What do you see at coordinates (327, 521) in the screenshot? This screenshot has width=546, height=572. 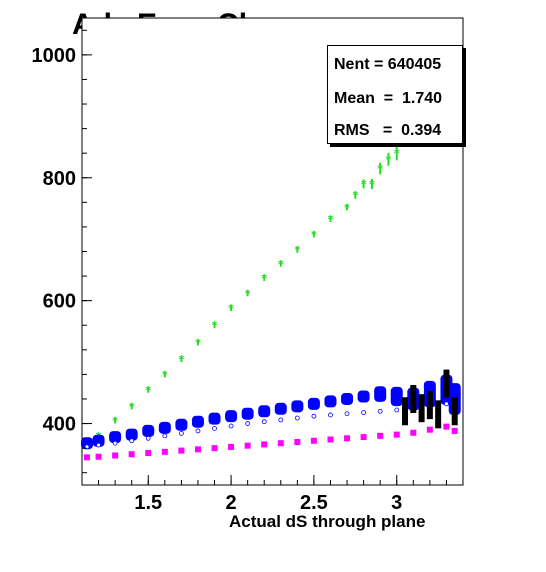 I see `x-axis-label: Actual dS through plane` at bounding box center [327, 521].